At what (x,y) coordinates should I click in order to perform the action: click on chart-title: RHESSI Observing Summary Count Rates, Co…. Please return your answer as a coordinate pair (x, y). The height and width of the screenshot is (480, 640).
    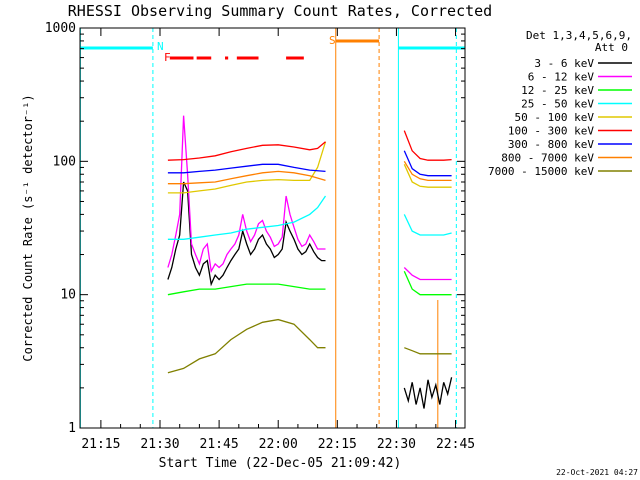
    Looking at the image, I should click on (280, 11).